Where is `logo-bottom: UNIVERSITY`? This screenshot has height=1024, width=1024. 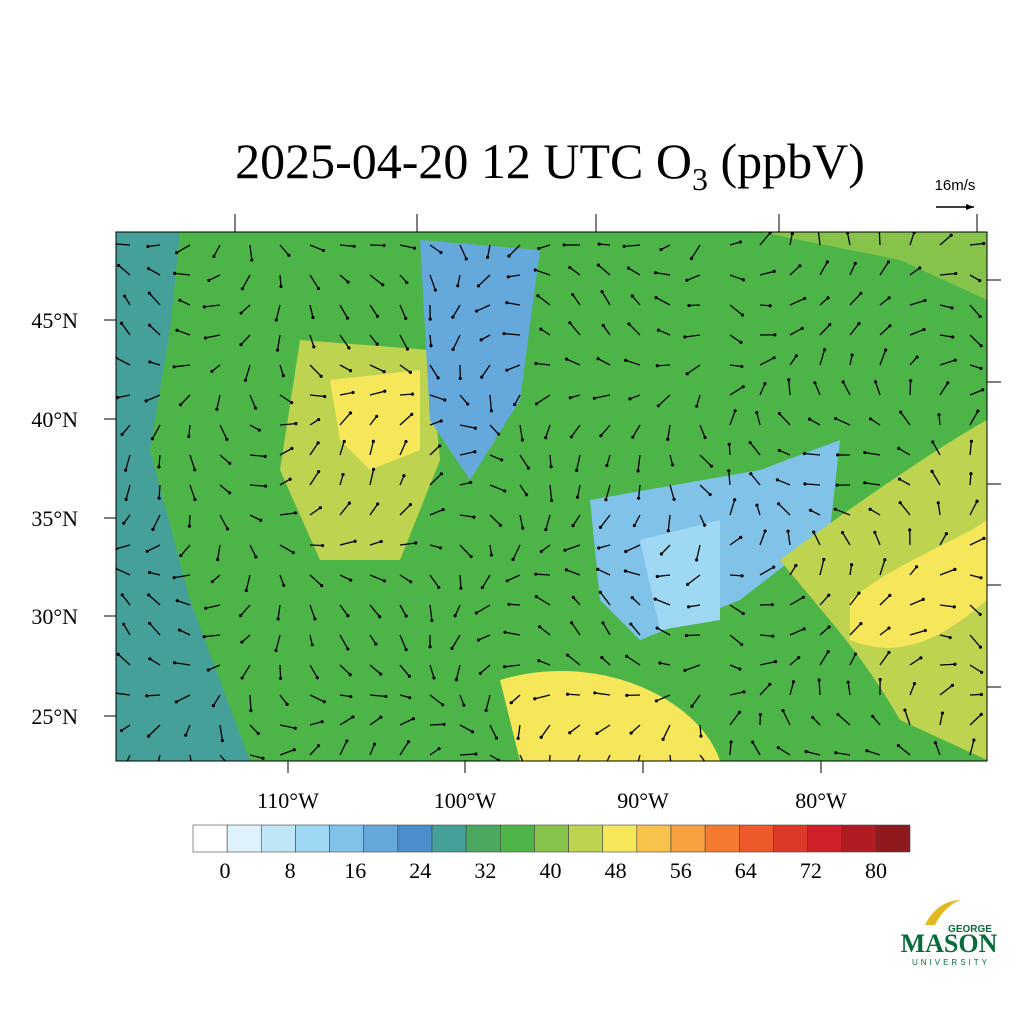 logo-bottom: UNIVERSITY is located at coordinates (951, 962).